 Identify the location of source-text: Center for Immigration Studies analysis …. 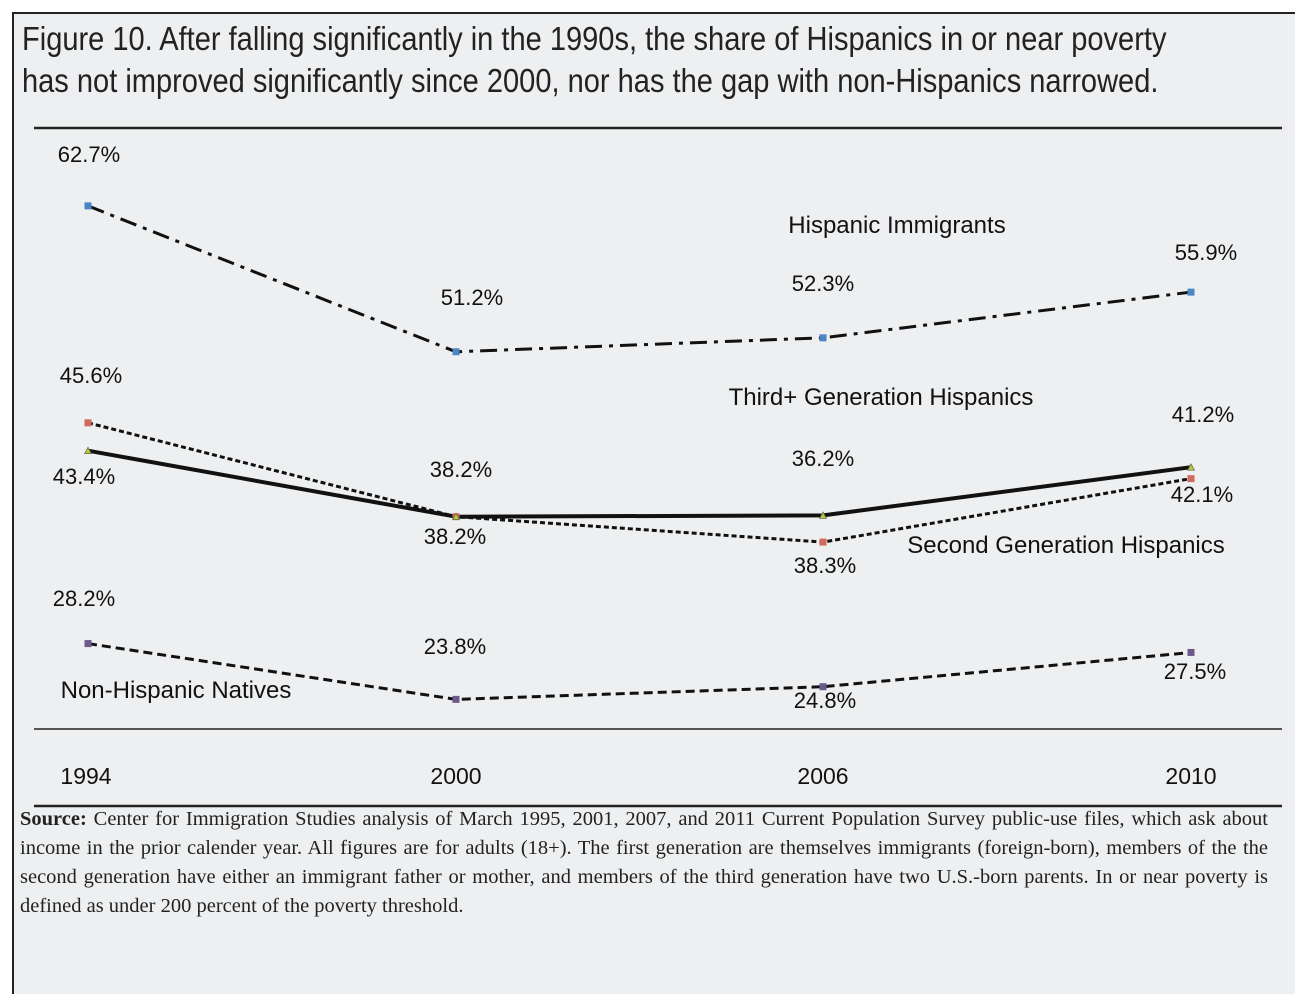
(644, 862).